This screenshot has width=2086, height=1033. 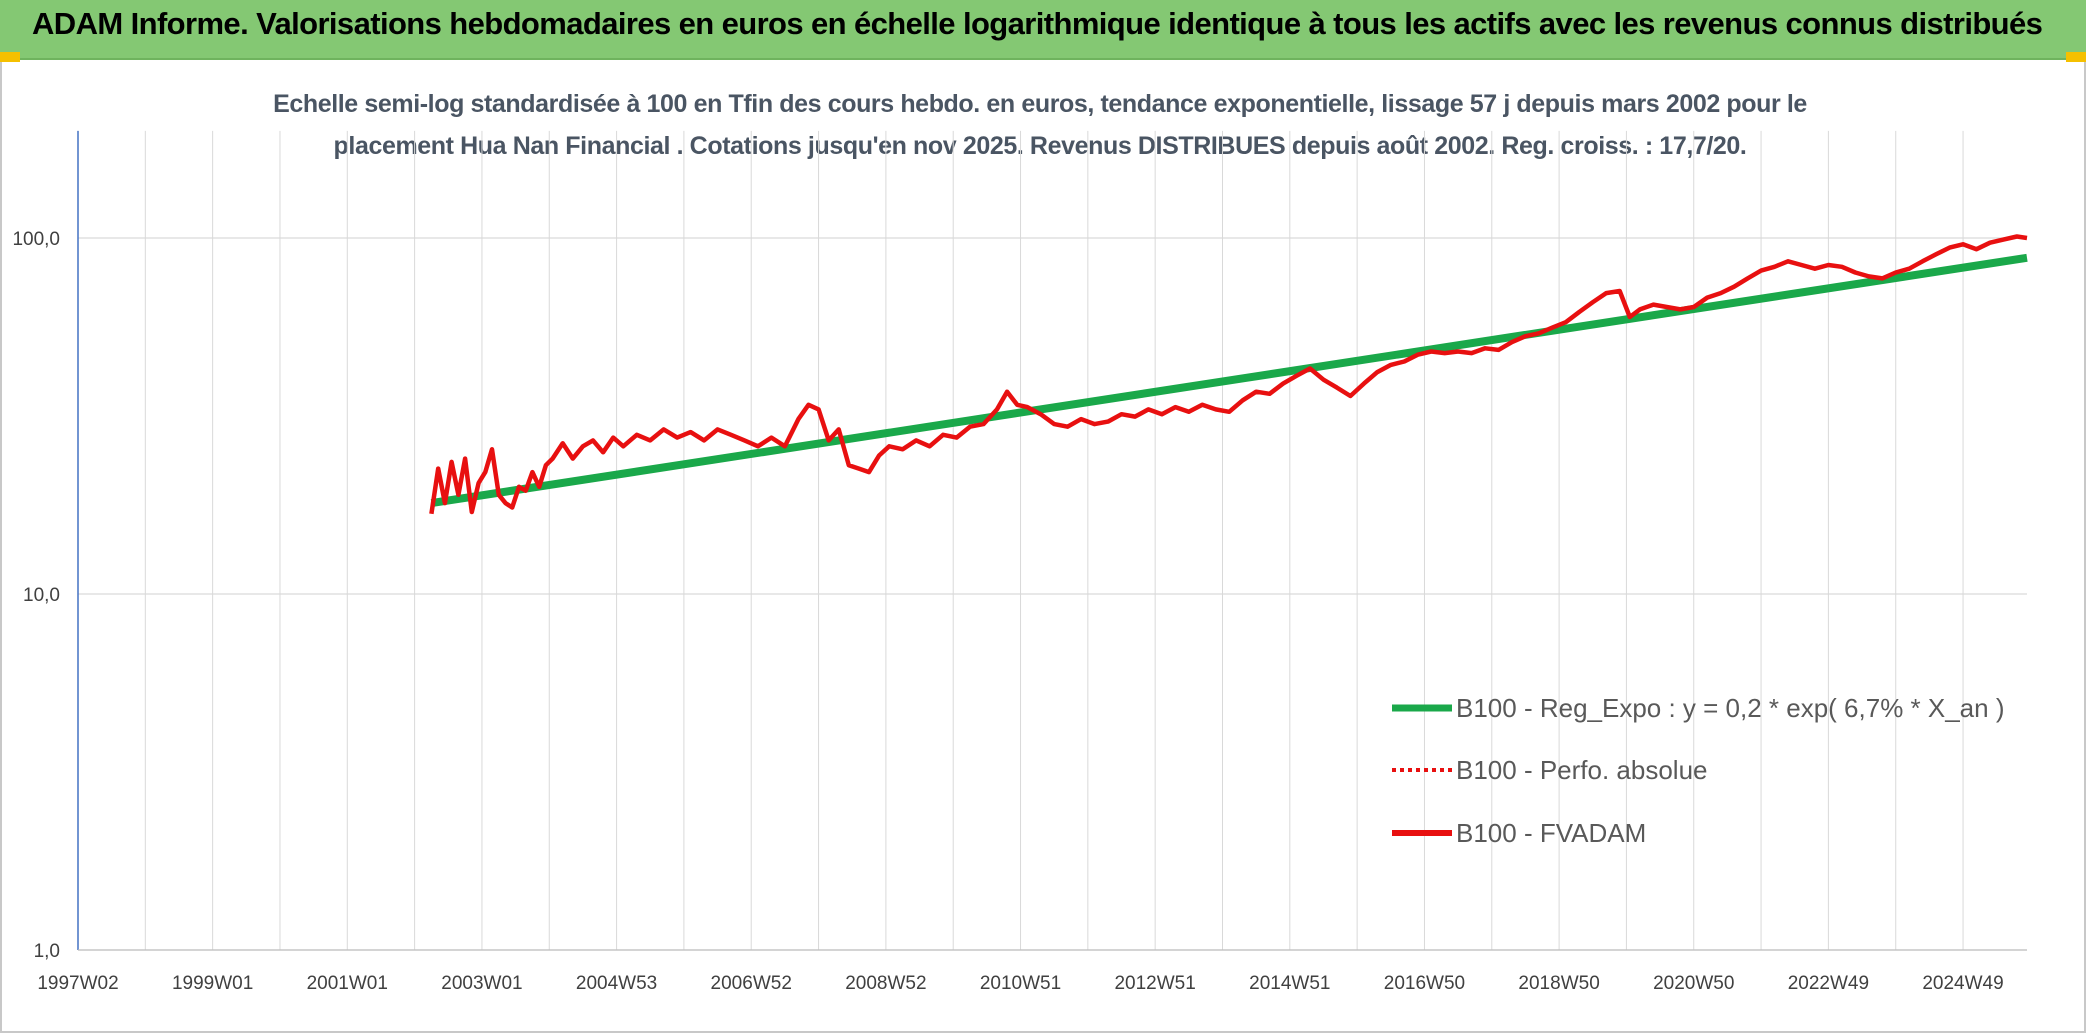 I want to click on y-tick-label: 100,0, so click(x=36, y=239).